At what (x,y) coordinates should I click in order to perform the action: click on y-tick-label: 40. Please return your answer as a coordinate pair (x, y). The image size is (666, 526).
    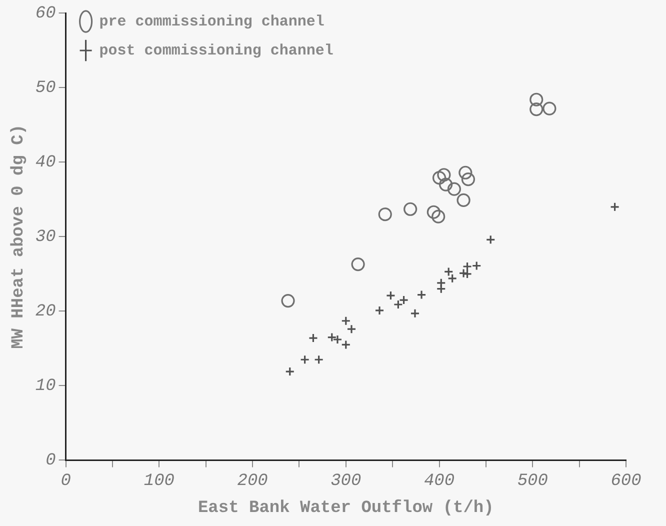
    Looking at the image, I should click on (45, 163).